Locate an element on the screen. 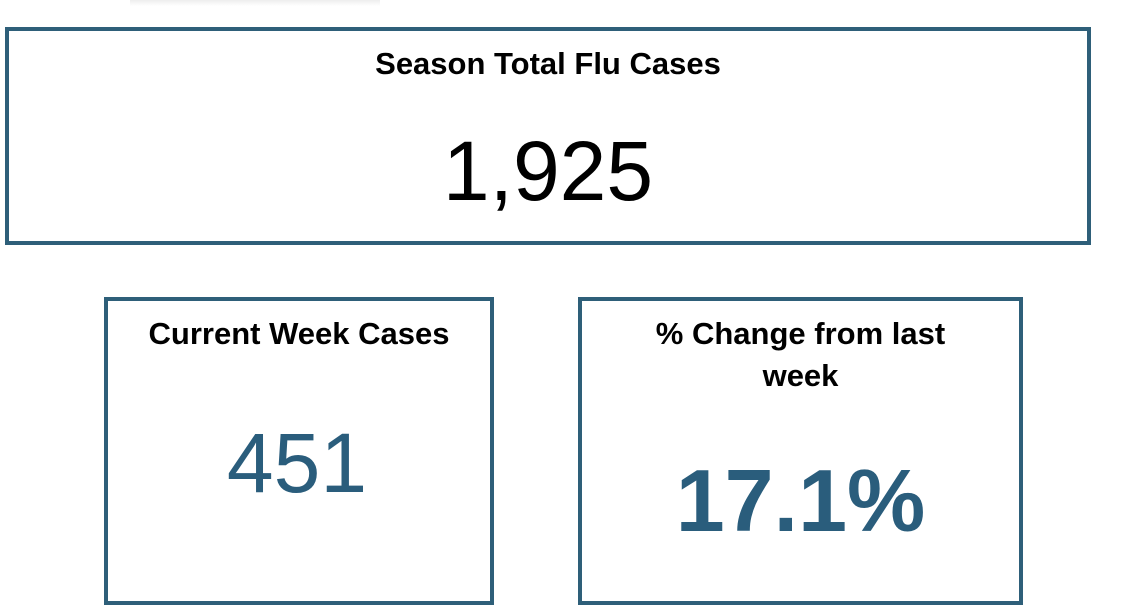  card-title: Current Week Cases is located at coordinates (299, 333).